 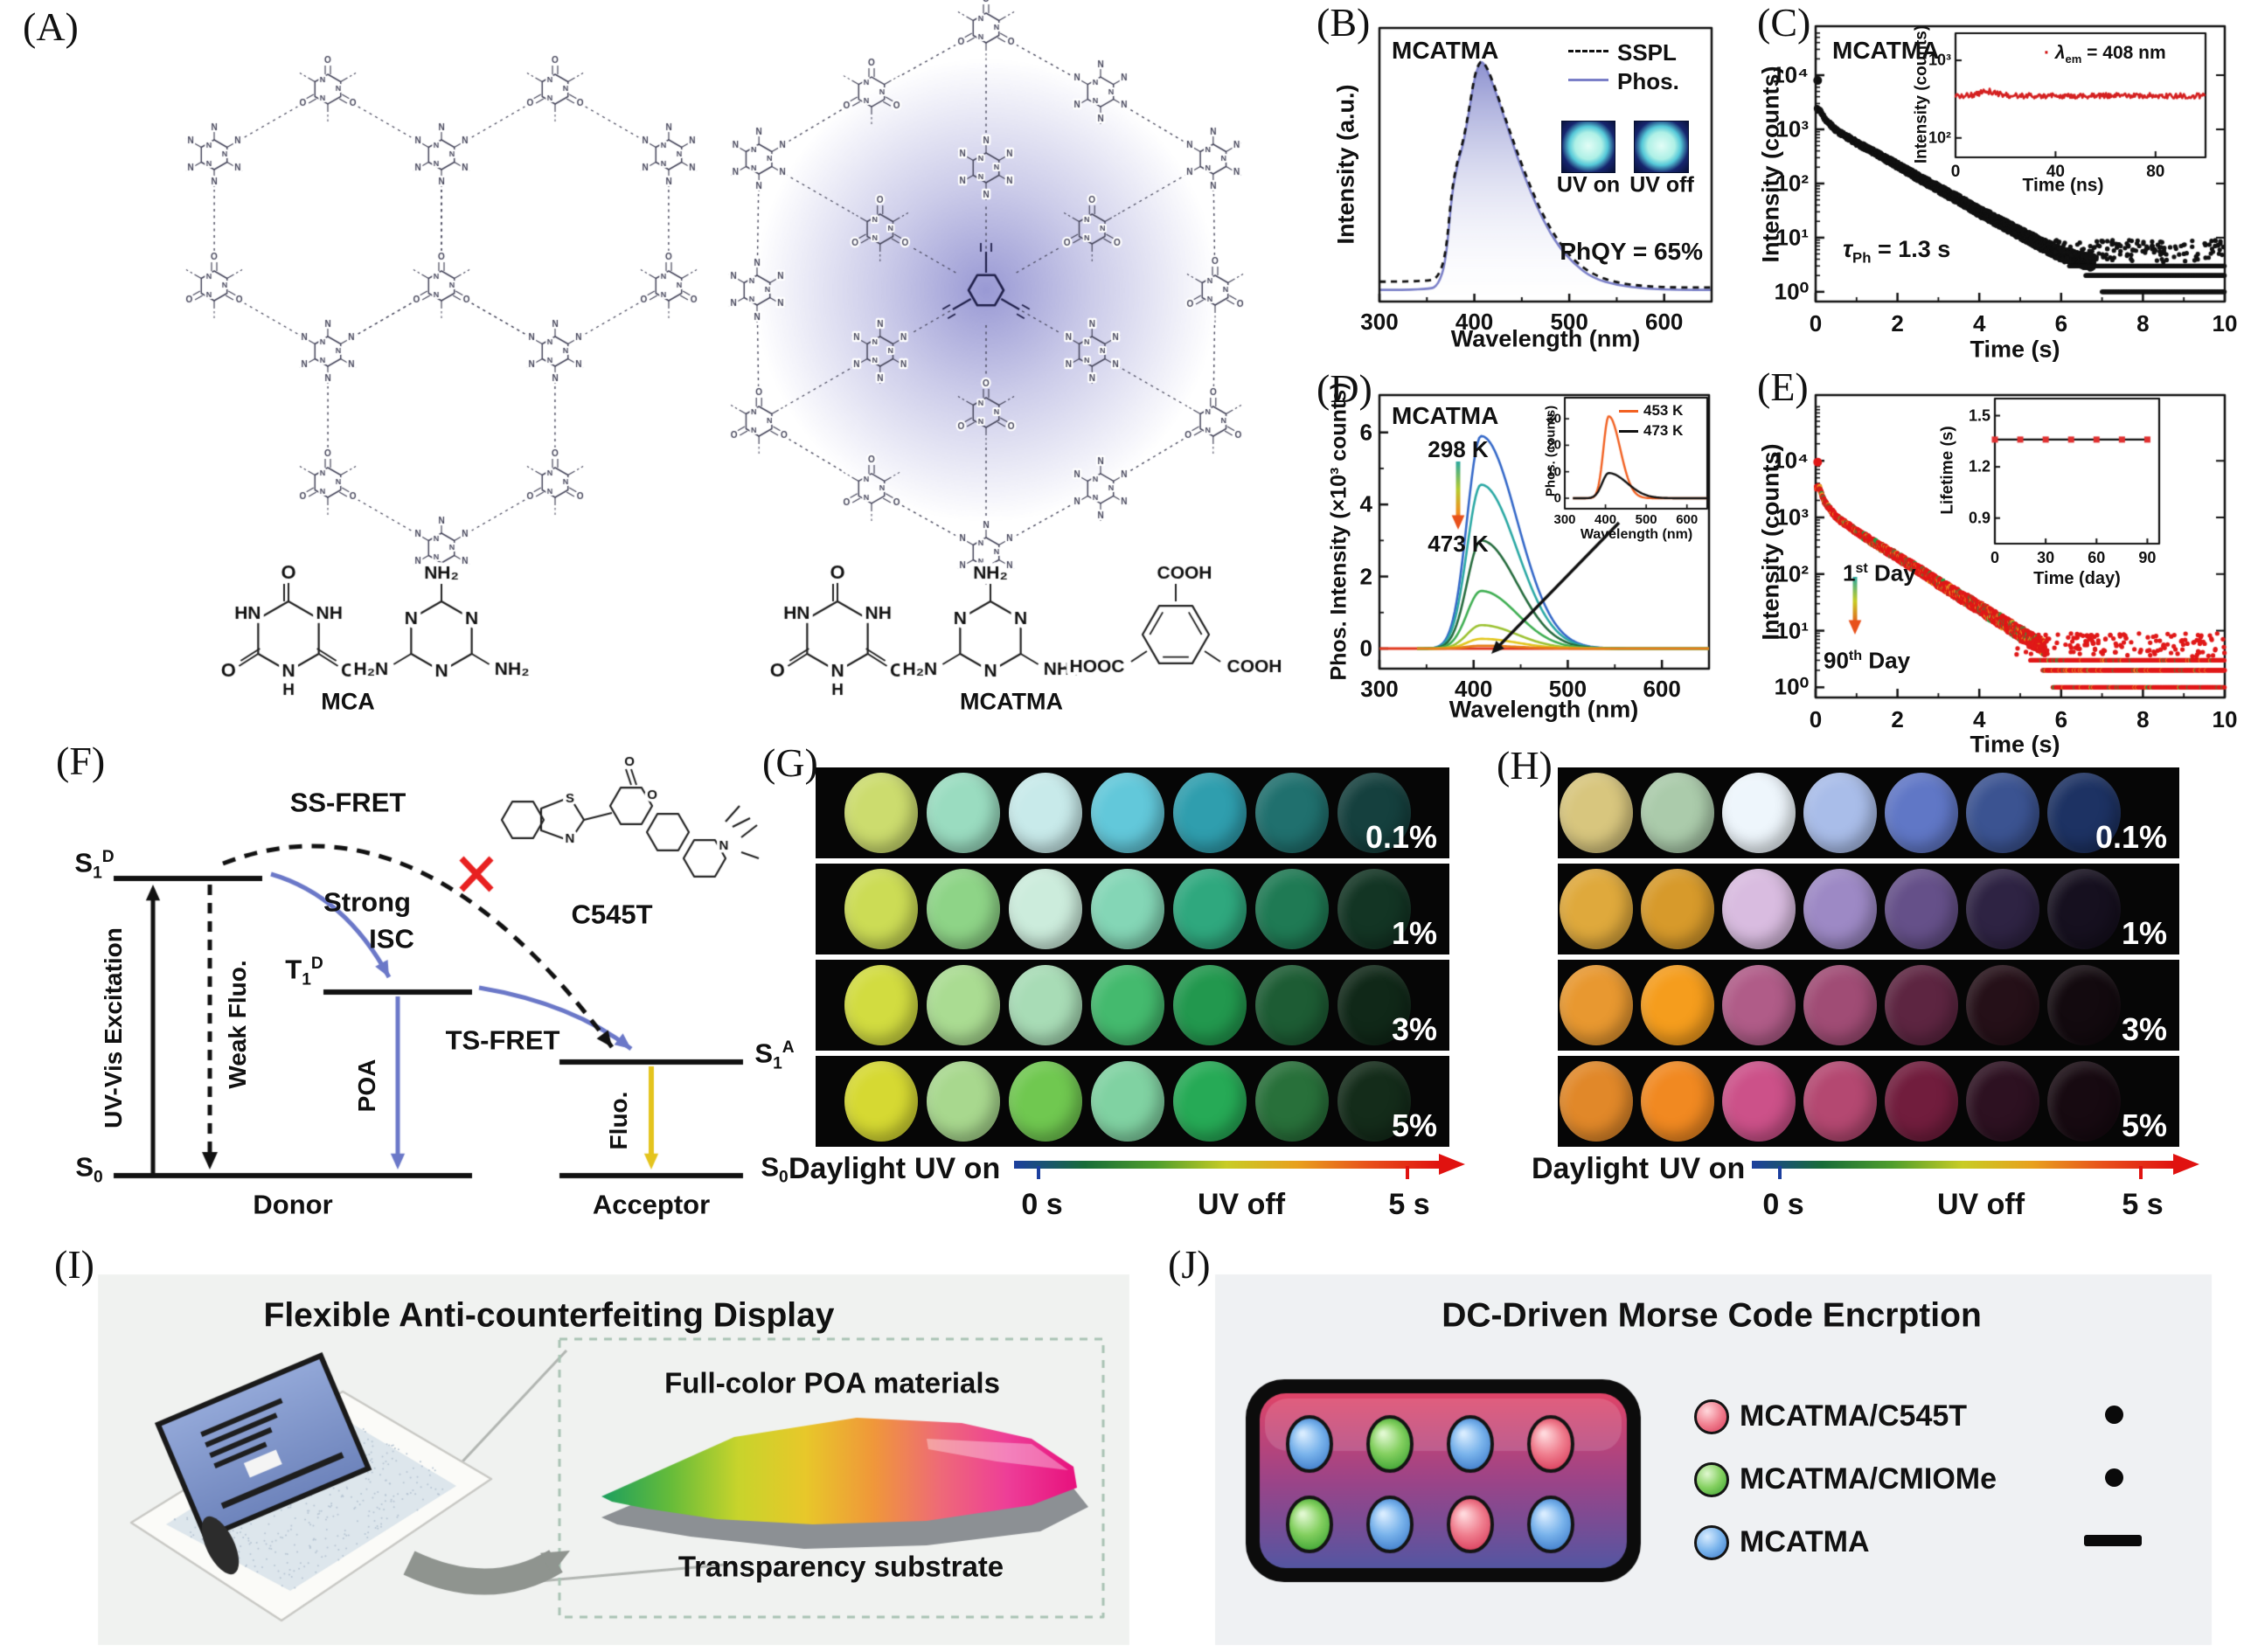 I want to click on panel-letter-a: (A), so click(x=51, y=27).